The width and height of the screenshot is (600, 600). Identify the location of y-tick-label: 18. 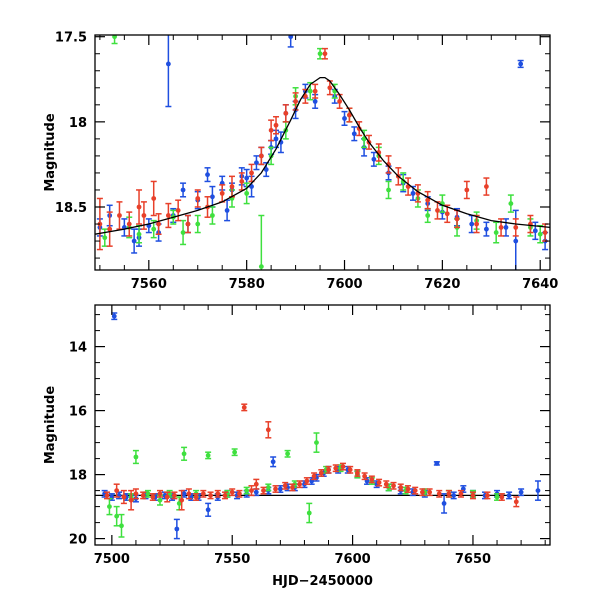
(78, 476).